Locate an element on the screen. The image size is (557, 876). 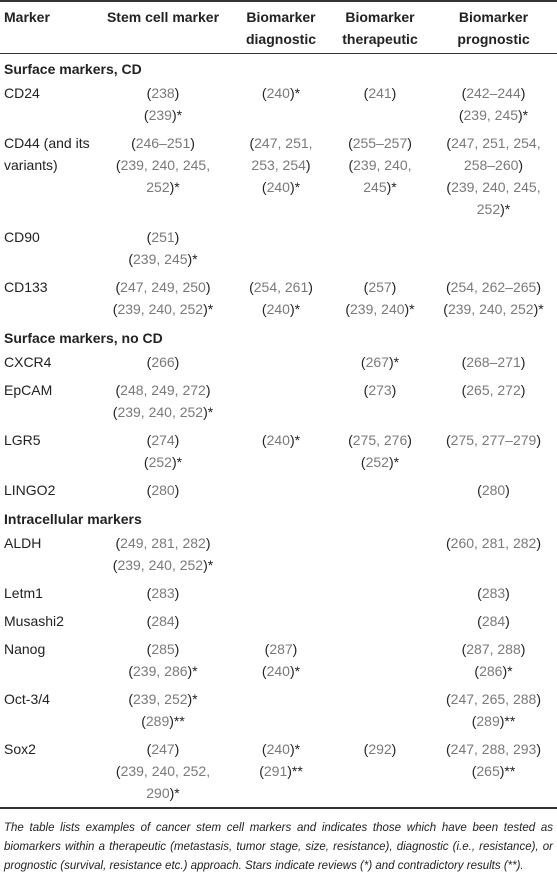
prognostic-cell: (275, 277–279) is located at coordinates (493, 451).